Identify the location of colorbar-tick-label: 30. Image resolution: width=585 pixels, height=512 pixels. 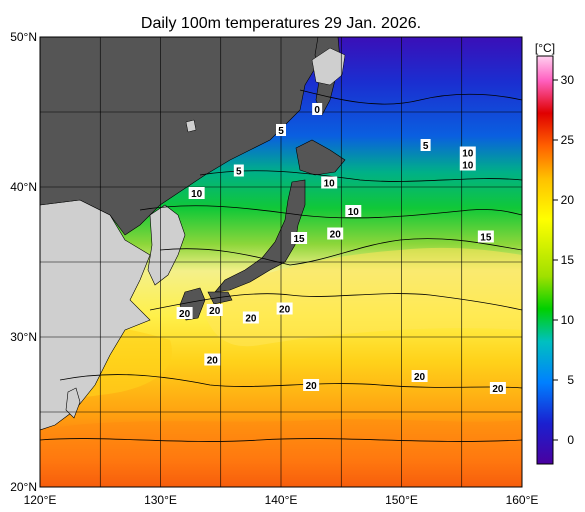
(568, 80).